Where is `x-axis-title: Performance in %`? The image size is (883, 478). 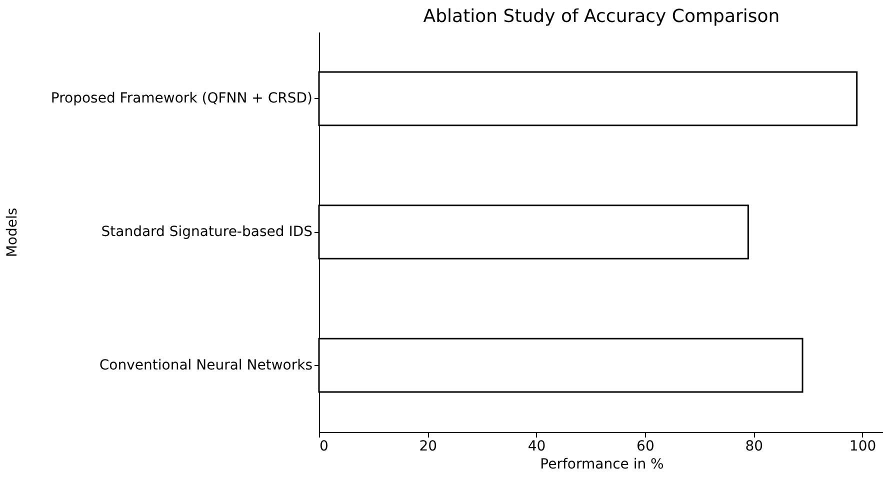
x-axis-title: Performance in % is located at coordinates (602, 464).